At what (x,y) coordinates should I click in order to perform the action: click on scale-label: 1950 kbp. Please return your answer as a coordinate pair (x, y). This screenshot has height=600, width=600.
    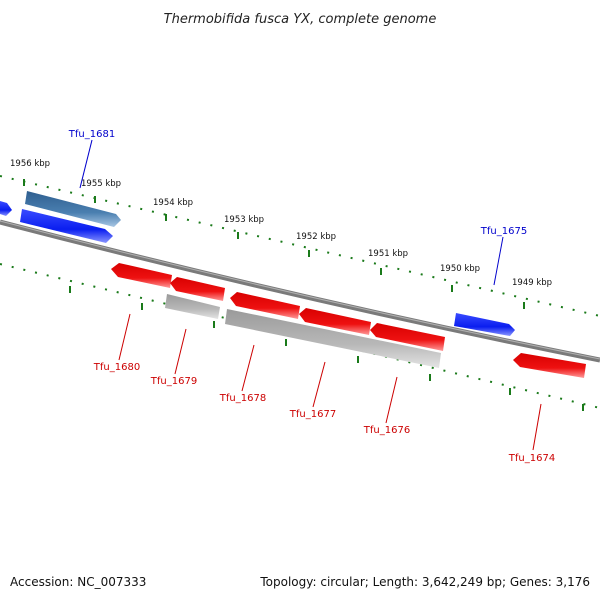
    Looking at the image, I should click on (460, 269).